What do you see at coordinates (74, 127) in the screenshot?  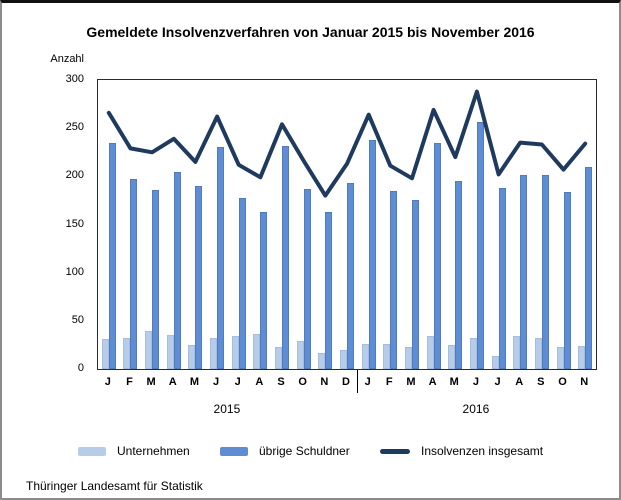 I see `y-tick-label: 250` at bounding box center [74, 127].